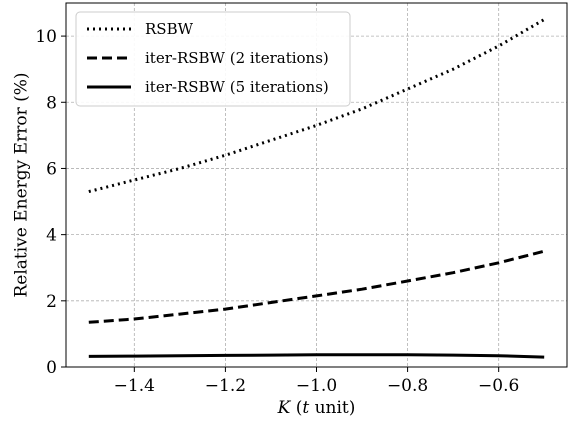 The height and width of the screenshot is (422, 576). What do you see at coordinates (51, 368) in the screenshot?
I see `y-tick-label: 0` at bounding box center [51, 368].